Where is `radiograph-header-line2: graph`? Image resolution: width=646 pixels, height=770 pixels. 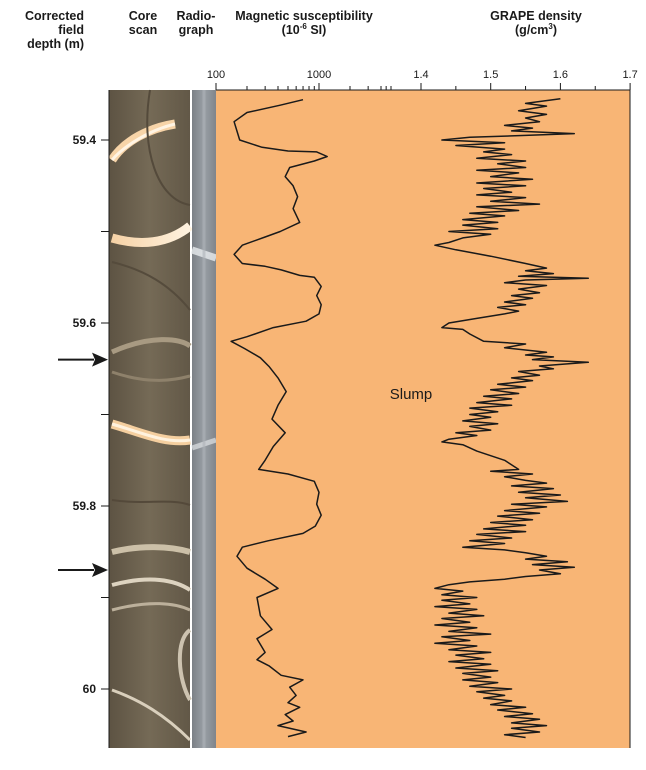
radiograph-header-line2: graph is located at coordinates (196, 30).